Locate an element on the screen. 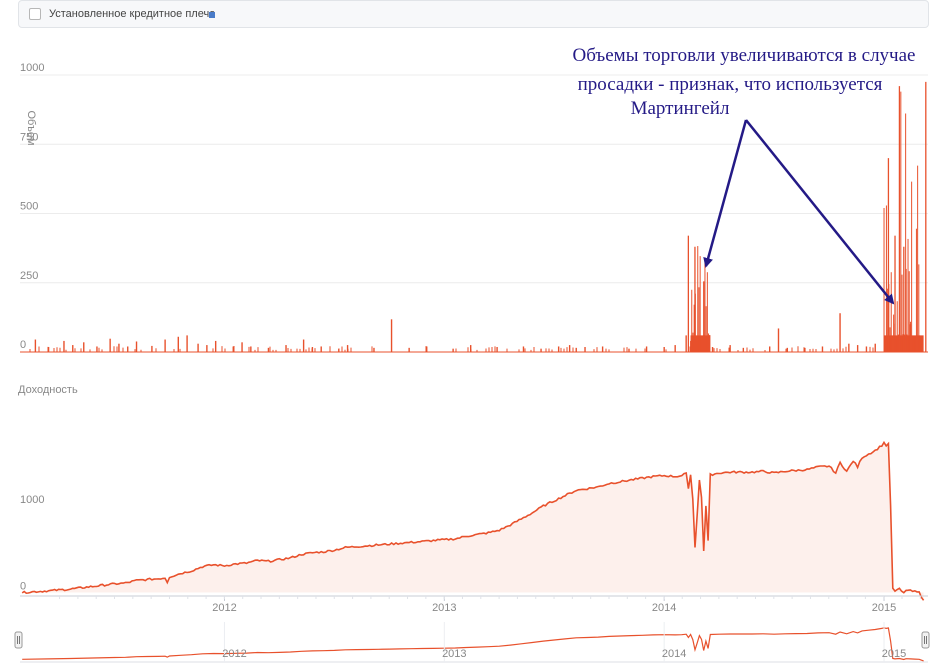  returns-y-ticks: 0 1000 is located at coordinates (32, 543).